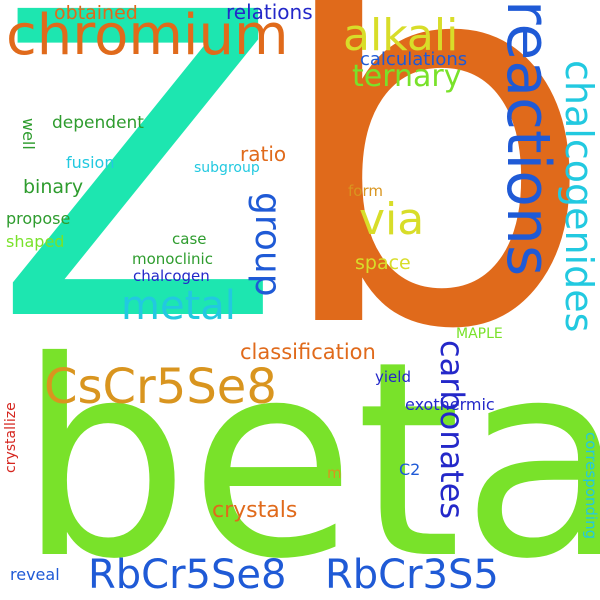  What do you see at coordinates (452, 430) in the screenshot?
I see `word-carbonates: carbonates` at bounding box center [452, 430].